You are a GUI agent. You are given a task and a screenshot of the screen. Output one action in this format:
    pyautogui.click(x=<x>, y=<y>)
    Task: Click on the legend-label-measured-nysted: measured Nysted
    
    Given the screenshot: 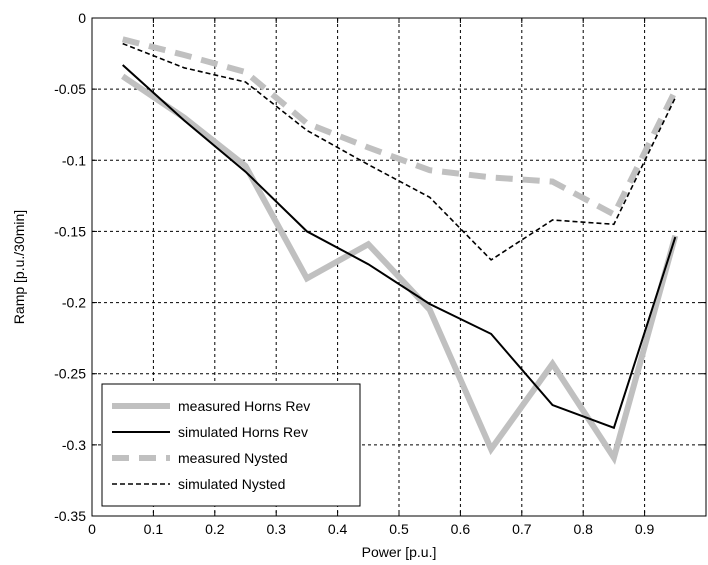 What is the action you would take?
    pyautogui.click(x=233, y=458)
    